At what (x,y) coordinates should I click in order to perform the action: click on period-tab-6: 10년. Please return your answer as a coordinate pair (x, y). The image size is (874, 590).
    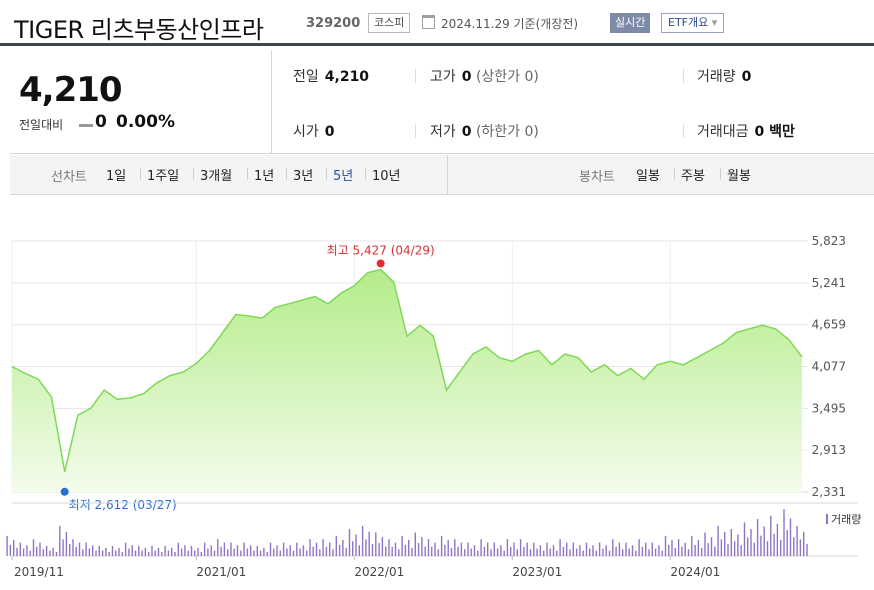
    Looking at the image, I should click on (386, 176).